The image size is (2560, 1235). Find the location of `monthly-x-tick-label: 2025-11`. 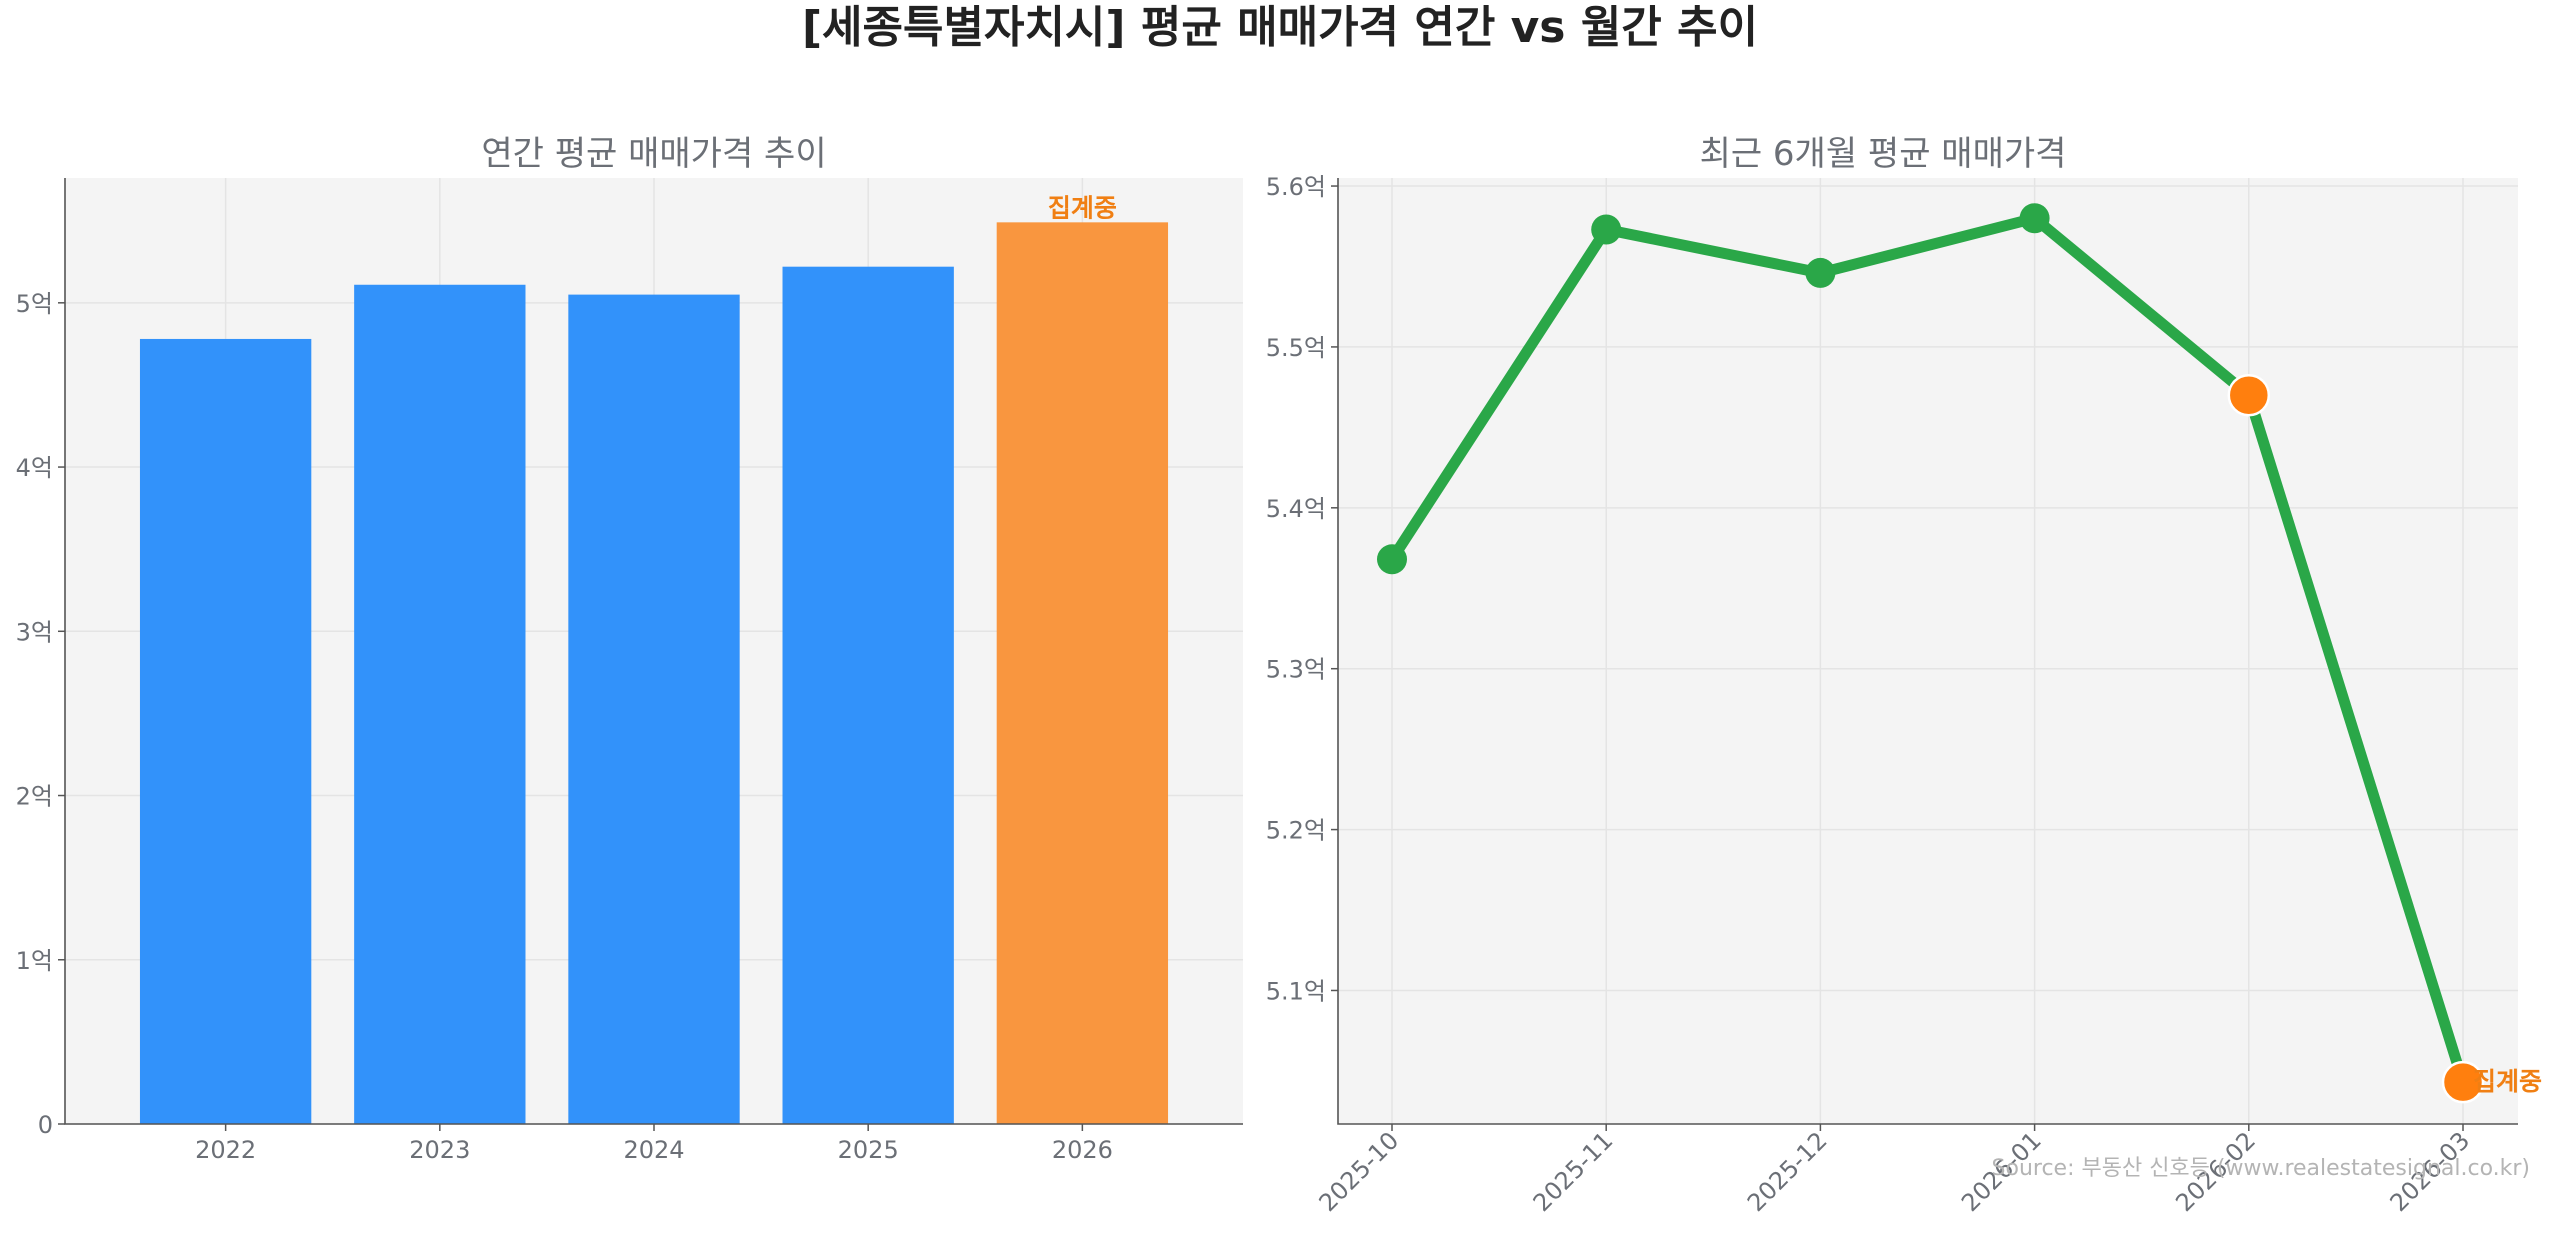

monthly-x-tick-label: 2025-11 is located at coordinates (1573, 1171).